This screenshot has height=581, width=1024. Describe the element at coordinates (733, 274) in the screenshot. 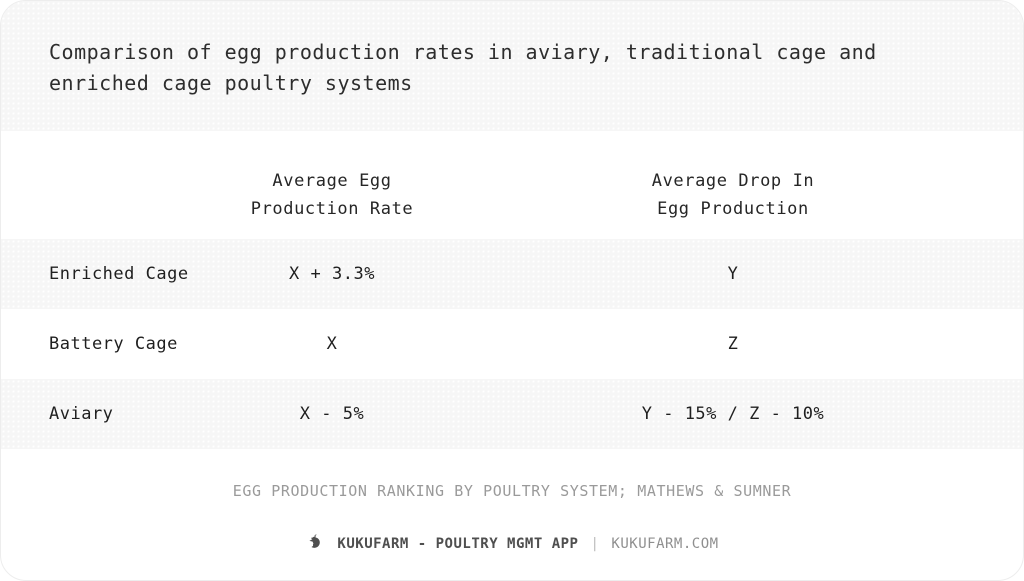

I see `drop-value: Y` at that location.